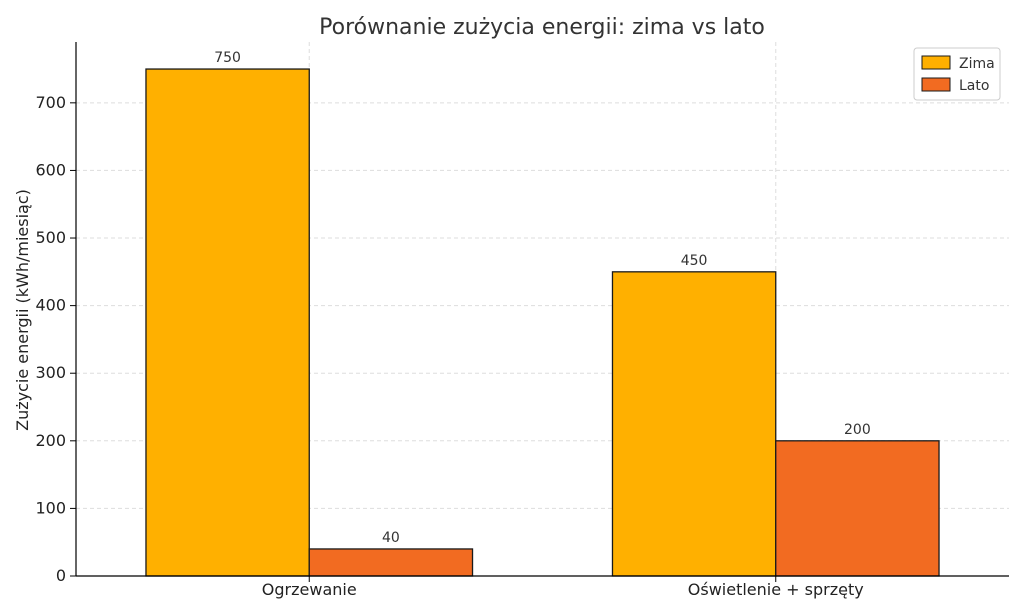 The width and height of the screenshot is (1024, 614). I want to click on y-tick-label: 700, so click(50, 102).